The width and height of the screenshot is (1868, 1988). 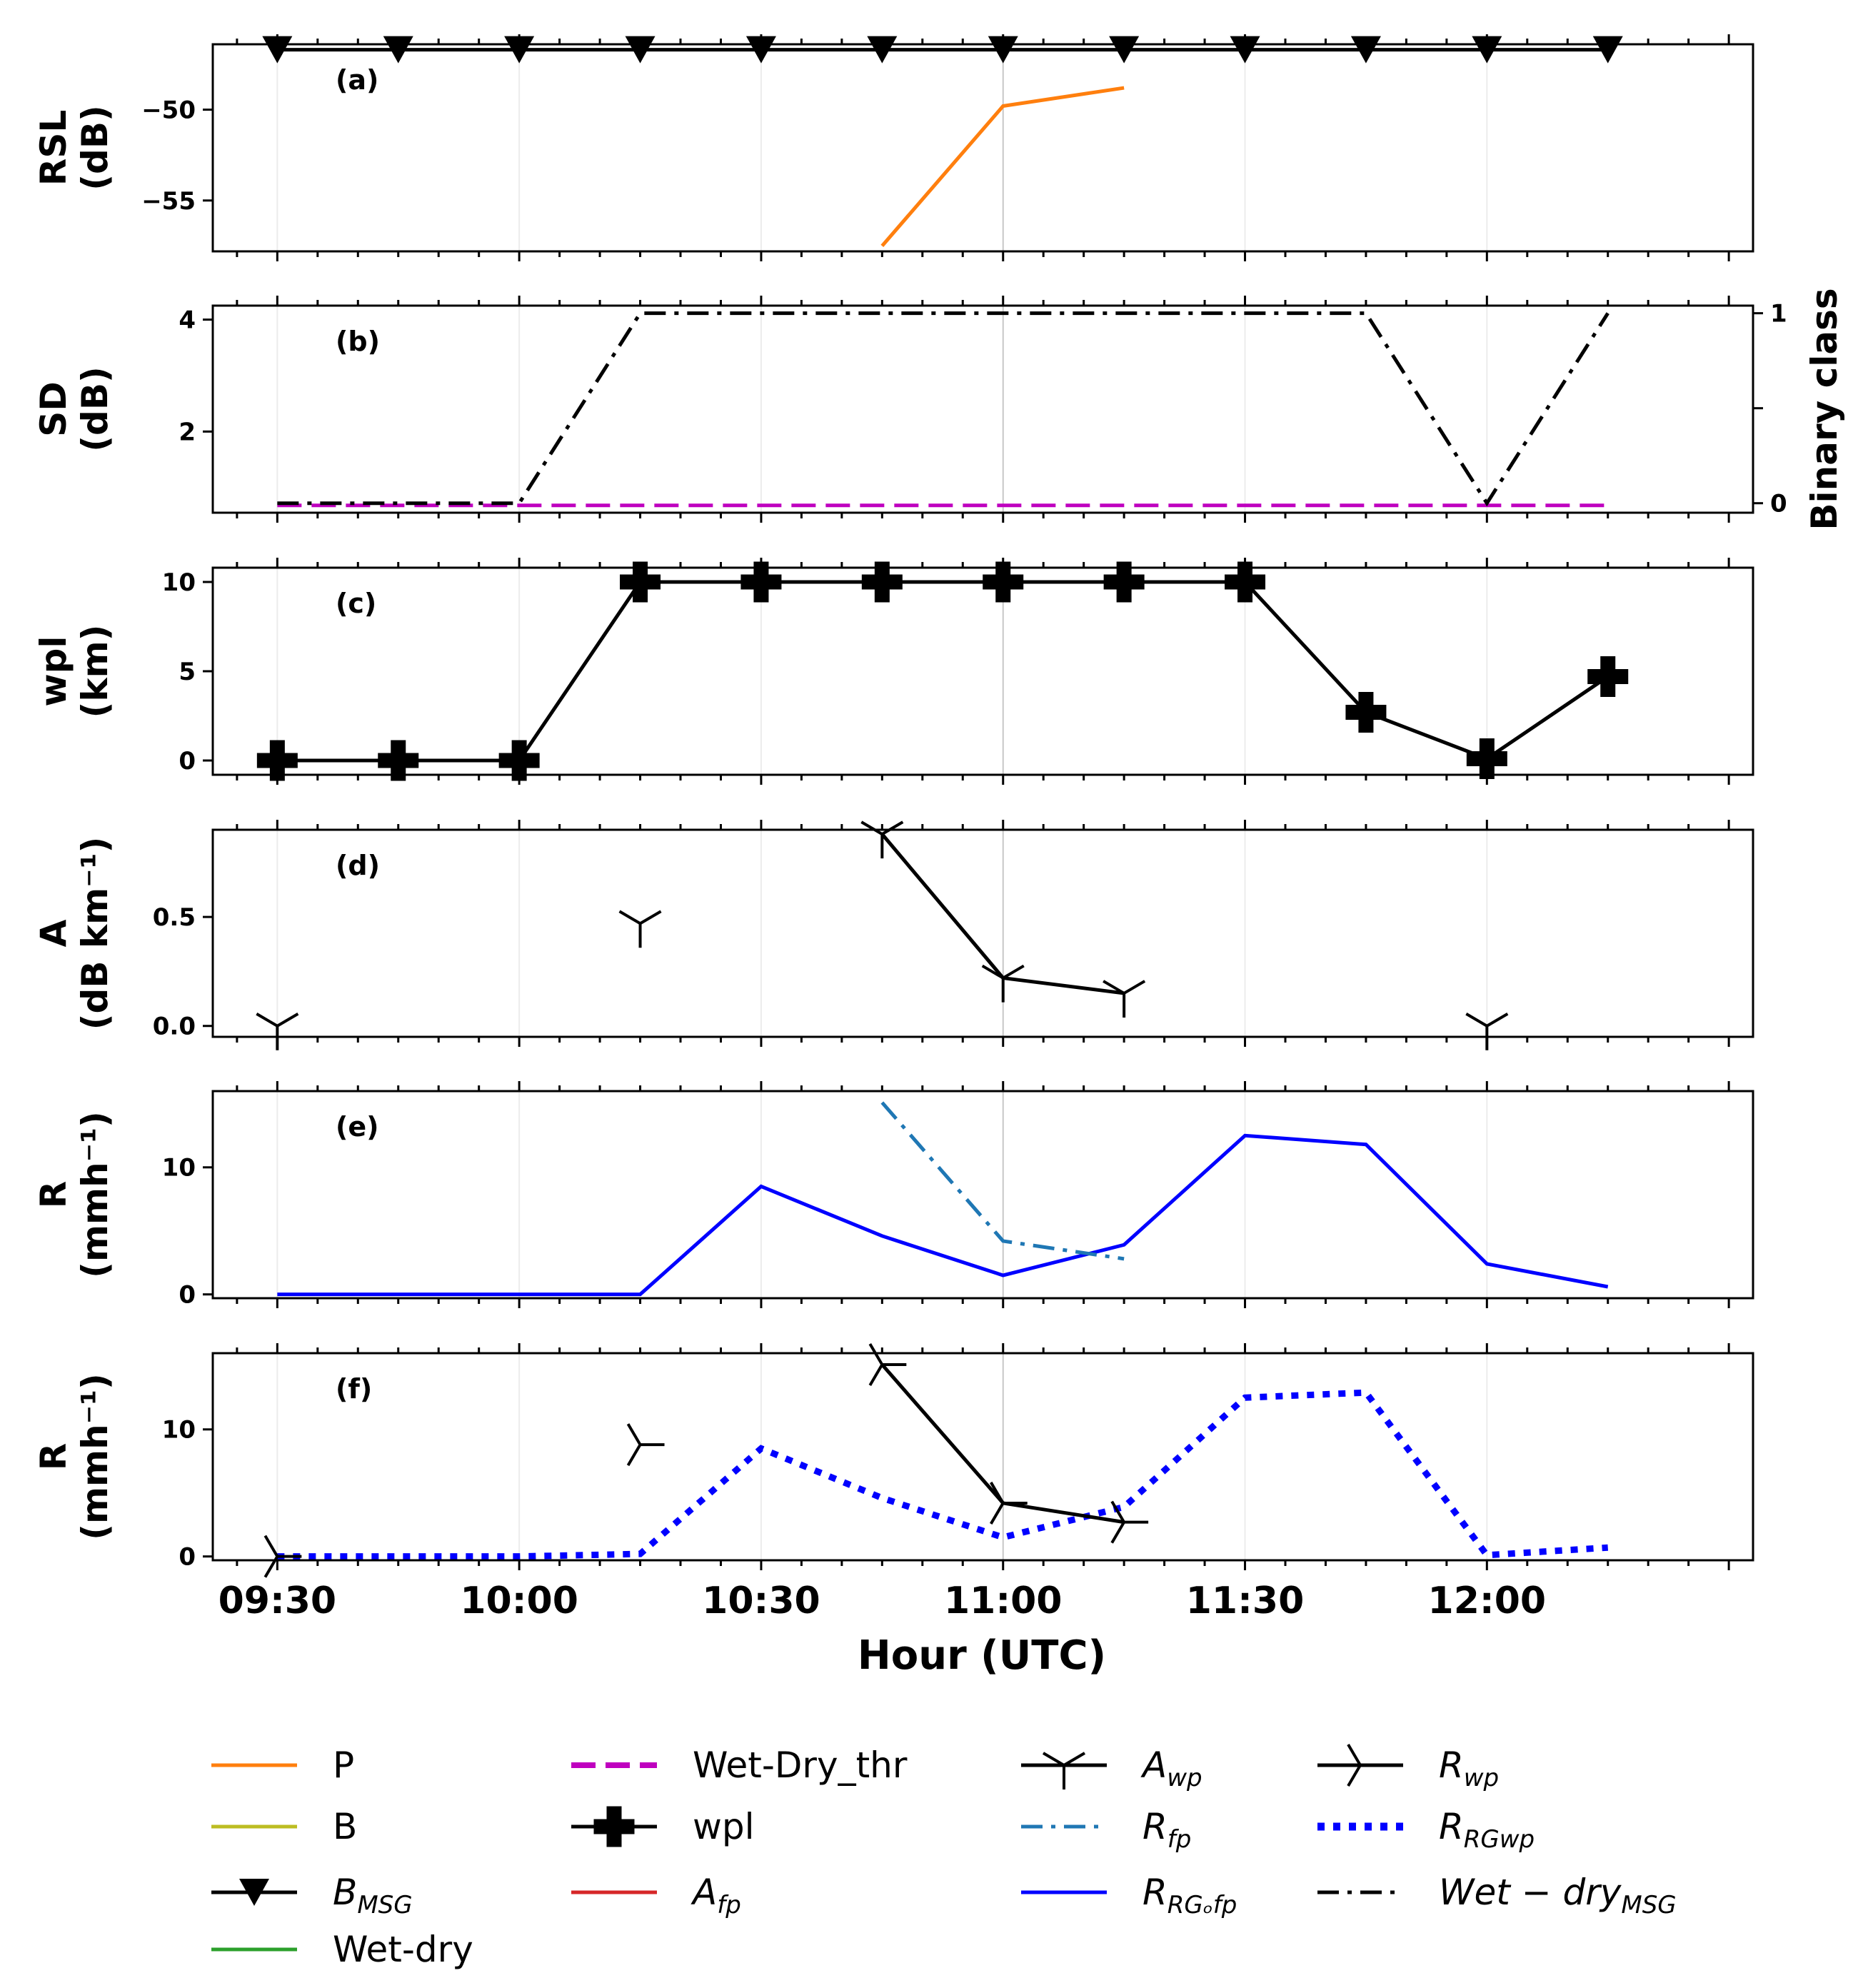 What do you see at coordinates (53, 409) in the screenshot?
I see `y-axis-label: SD` at bounding box center [53, 409].